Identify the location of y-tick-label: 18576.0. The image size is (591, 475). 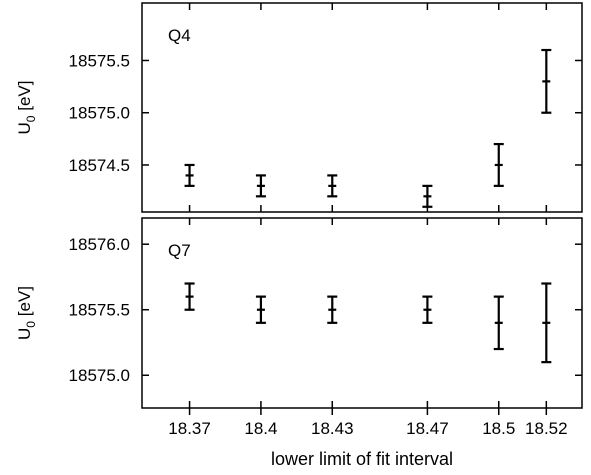
(99, 244).